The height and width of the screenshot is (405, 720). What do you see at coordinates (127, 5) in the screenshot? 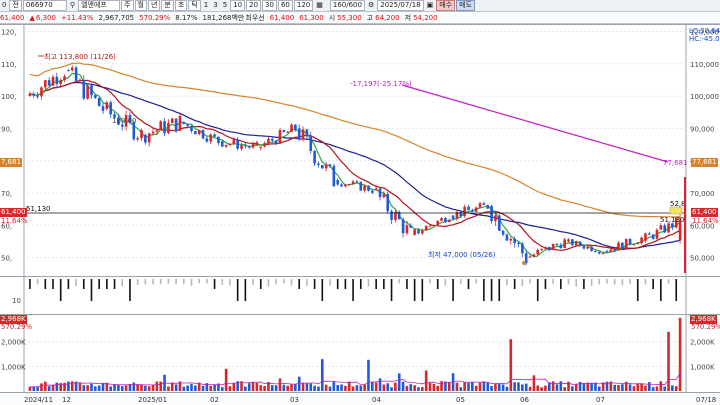
I see `period-day: 주` at bounding box center [127, 5].